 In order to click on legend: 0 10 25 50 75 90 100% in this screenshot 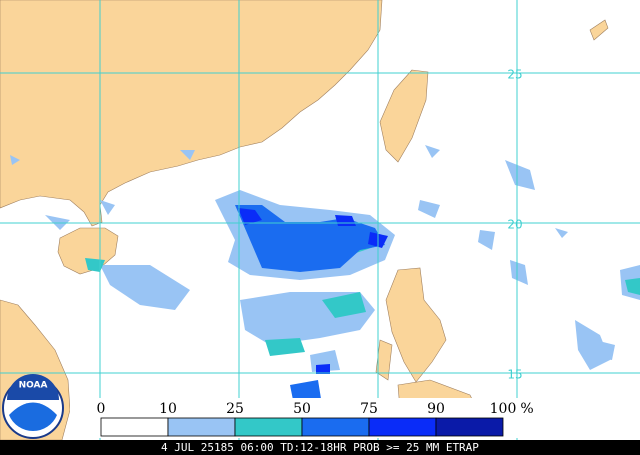, I will do `click(302, 418)`.